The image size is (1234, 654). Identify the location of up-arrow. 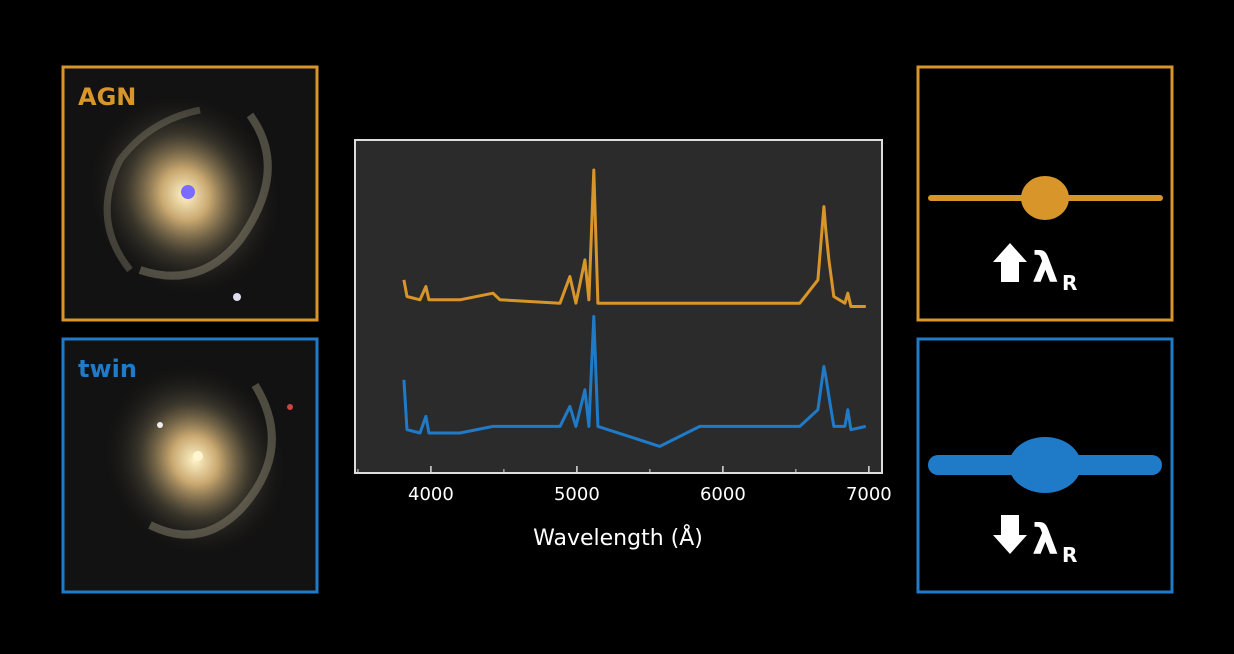
(1010, 262).